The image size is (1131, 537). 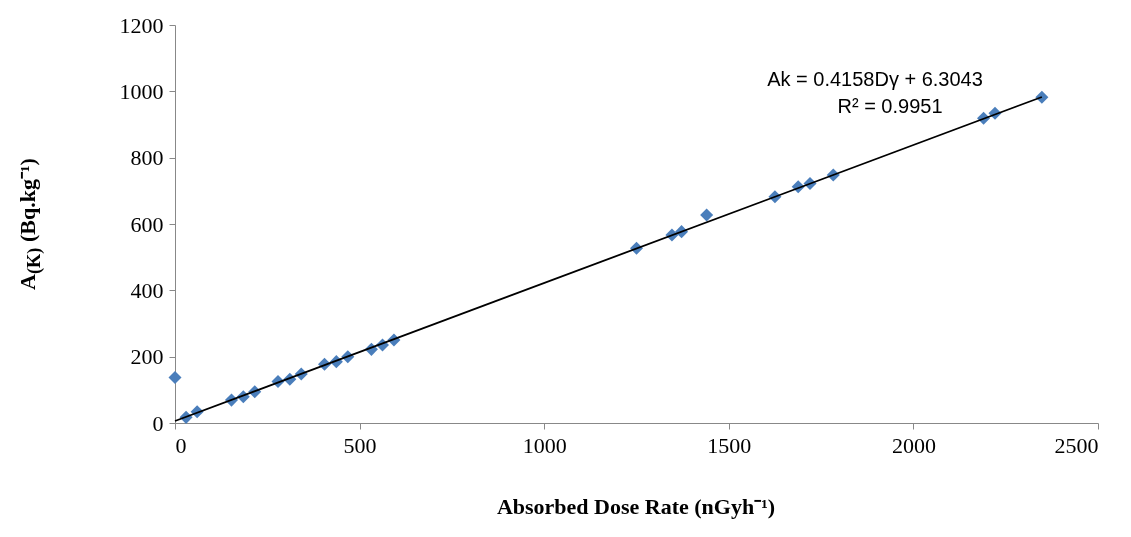 What do you see at coordinates (141, 91) in the screenshot?
I see `y-tick-label: 1000` at bounding box center [141, 91].